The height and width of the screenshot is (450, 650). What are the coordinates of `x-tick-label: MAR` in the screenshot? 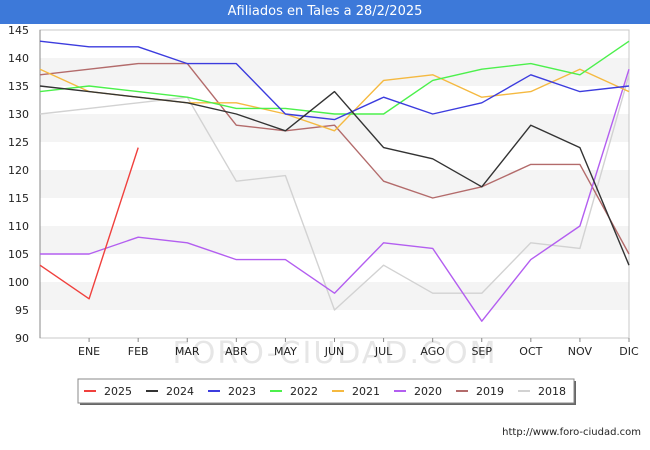 It's located at (187, 351).